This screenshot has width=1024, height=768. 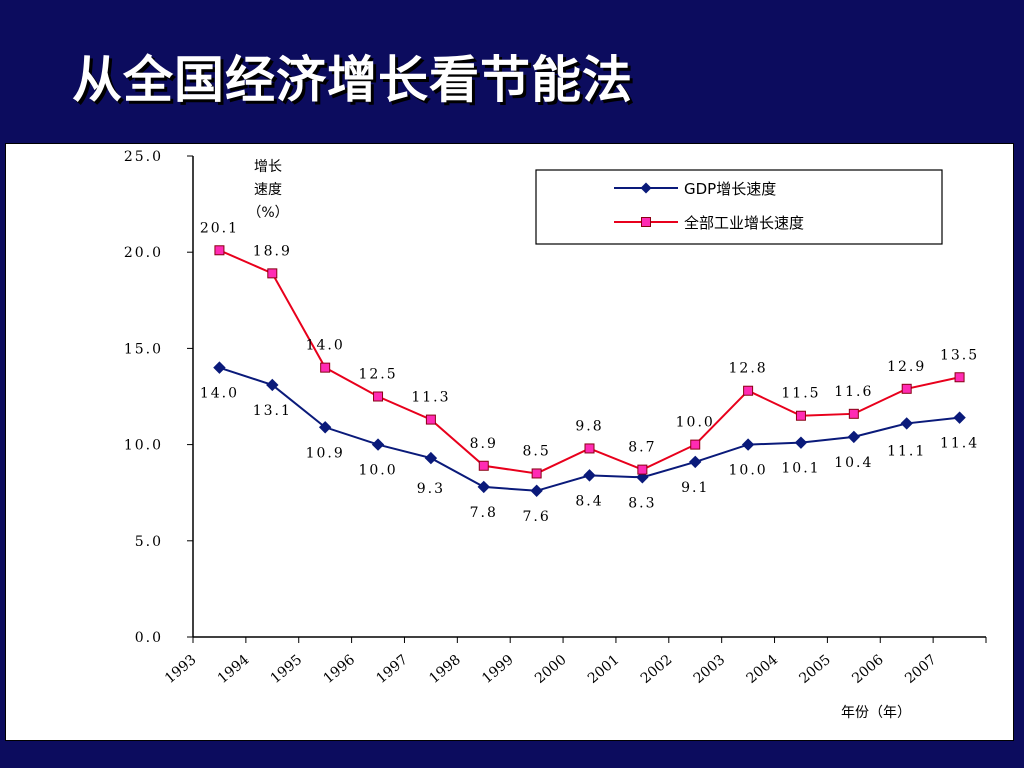 What do you see at coordinates (287, 669) in the screenshot?
I see `x-tick-label: 1995` at bounding box center [287, 669].